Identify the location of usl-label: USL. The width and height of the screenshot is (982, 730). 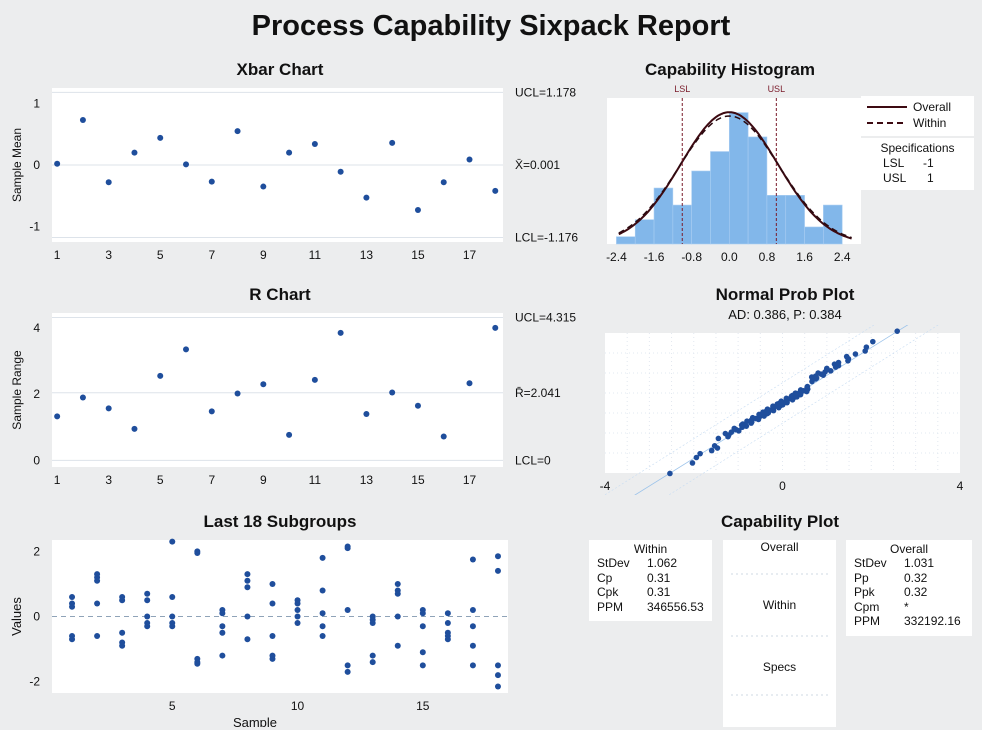
(895, 178).